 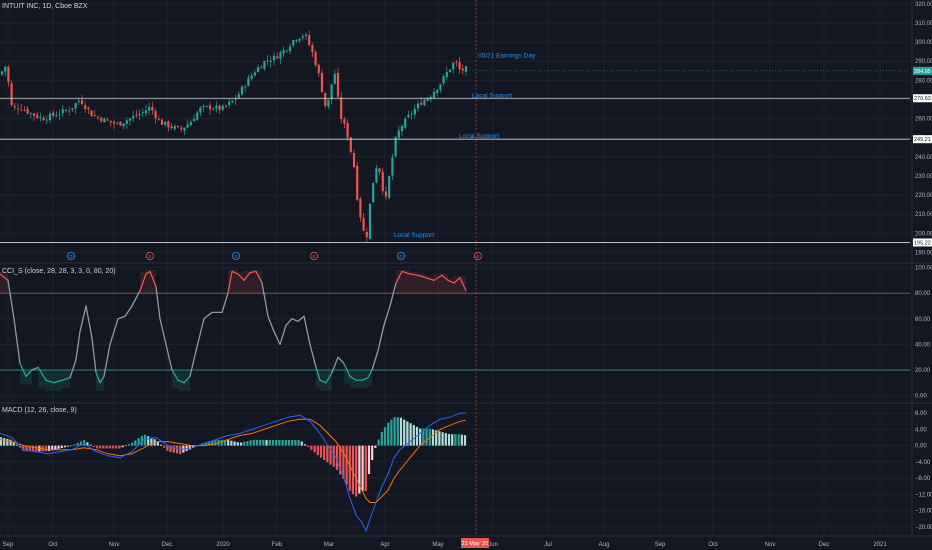 I want to click on price-tick-label: 310.00, so click(x=923, y=24).